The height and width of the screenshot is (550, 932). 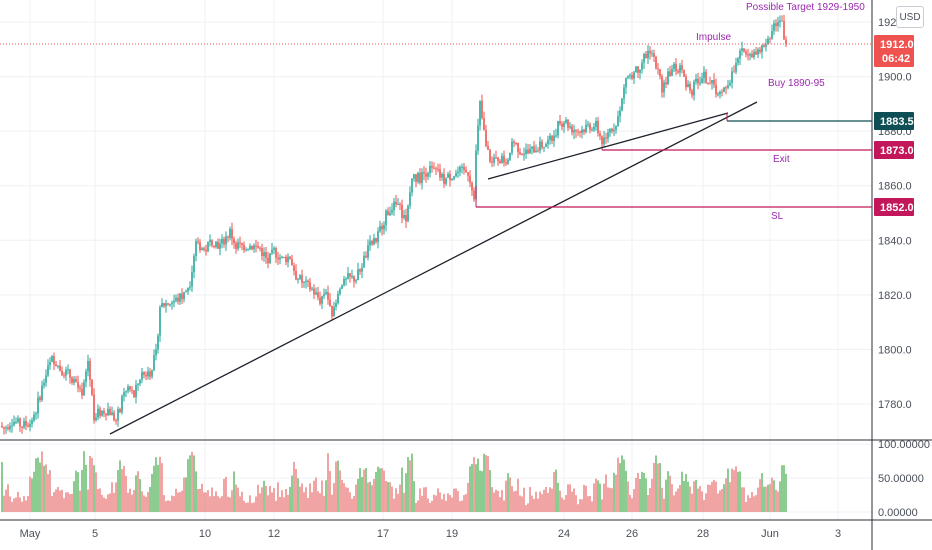 What do you see at coordinates (430, 534) in the screenshot?
I see `time-axis: May 5 10 12 17 19 24 26 28 Jun 3` at bounding box center [430, 534].